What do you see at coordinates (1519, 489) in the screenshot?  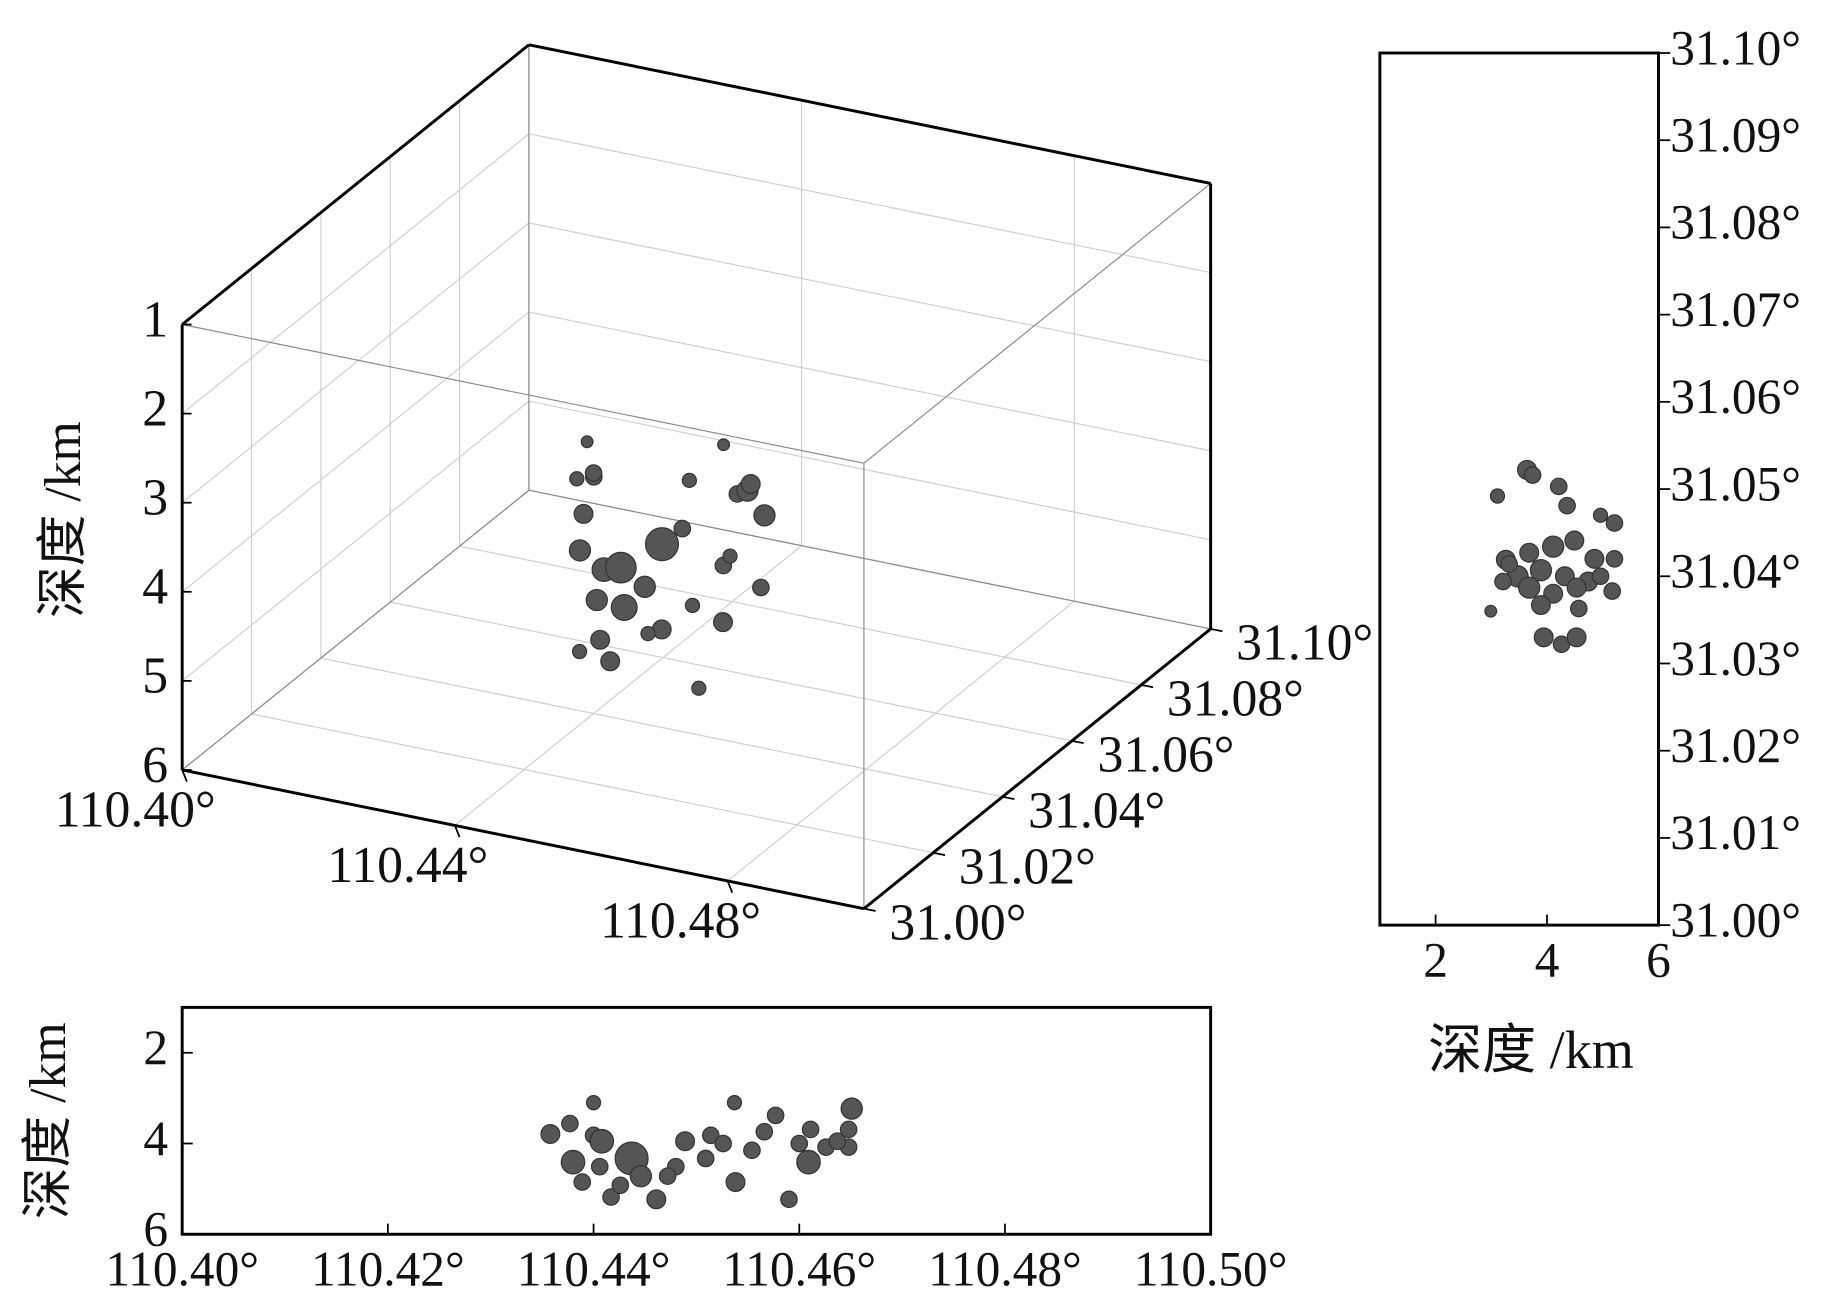 I see `plot-frame` at bounding box center [1519, 489].